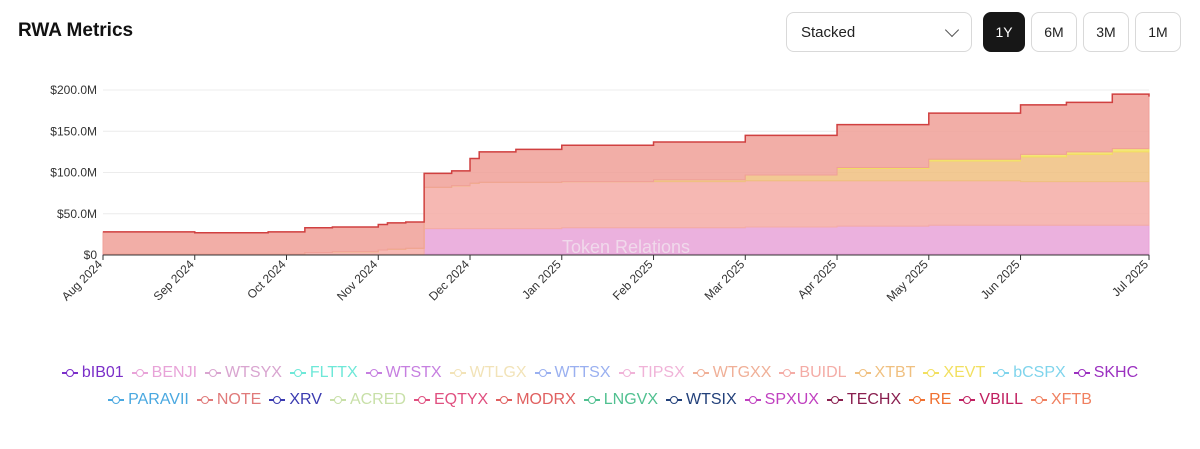  What do you see at coordinates (148, 400) in the screenshot?
I see `legend-item-paravii: PARAVII` at bounding box center [148, 400].